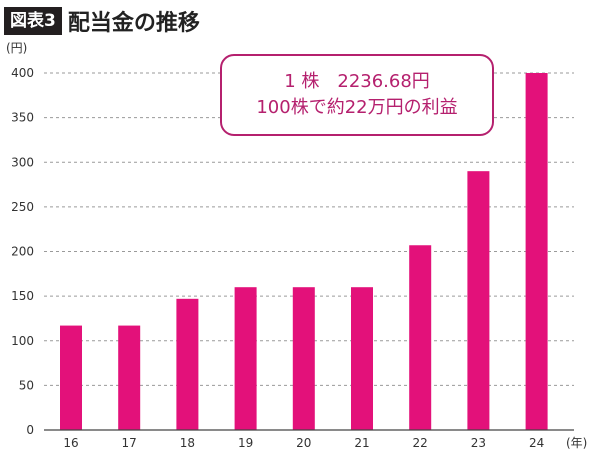 This screenshot has width=600, height=457. What do you see at coordinates (22, 207) in the screenshot?
I see `y-tick-label: 250` at bounding box center [22, 207].